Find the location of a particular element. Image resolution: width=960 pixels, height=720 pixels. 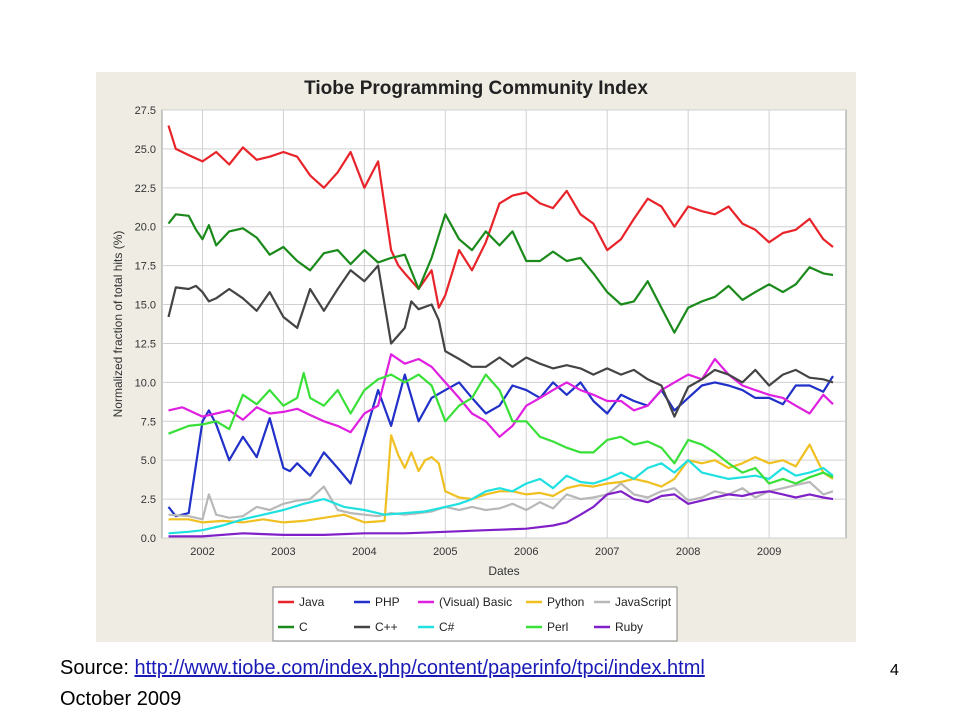

page-number: 4 is located at coordinates (894, 670).